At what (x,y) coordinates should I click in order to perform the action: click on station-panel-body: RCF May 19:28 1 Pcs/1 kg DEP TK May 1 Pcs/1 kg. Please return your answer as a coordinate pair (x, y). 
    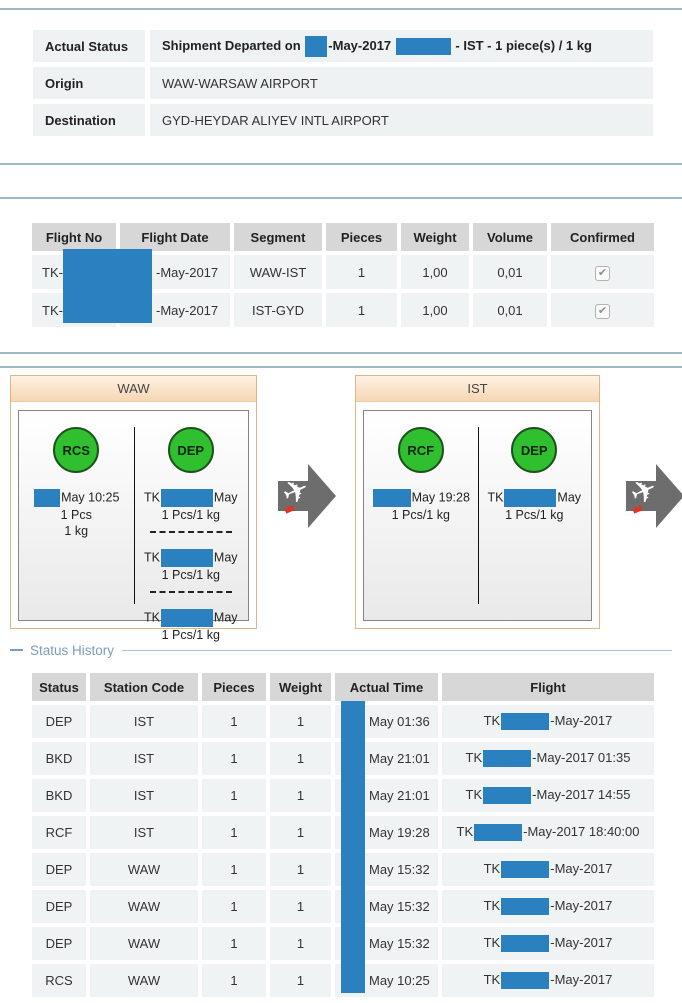
    Looking at the image, I should click on (477, 515).